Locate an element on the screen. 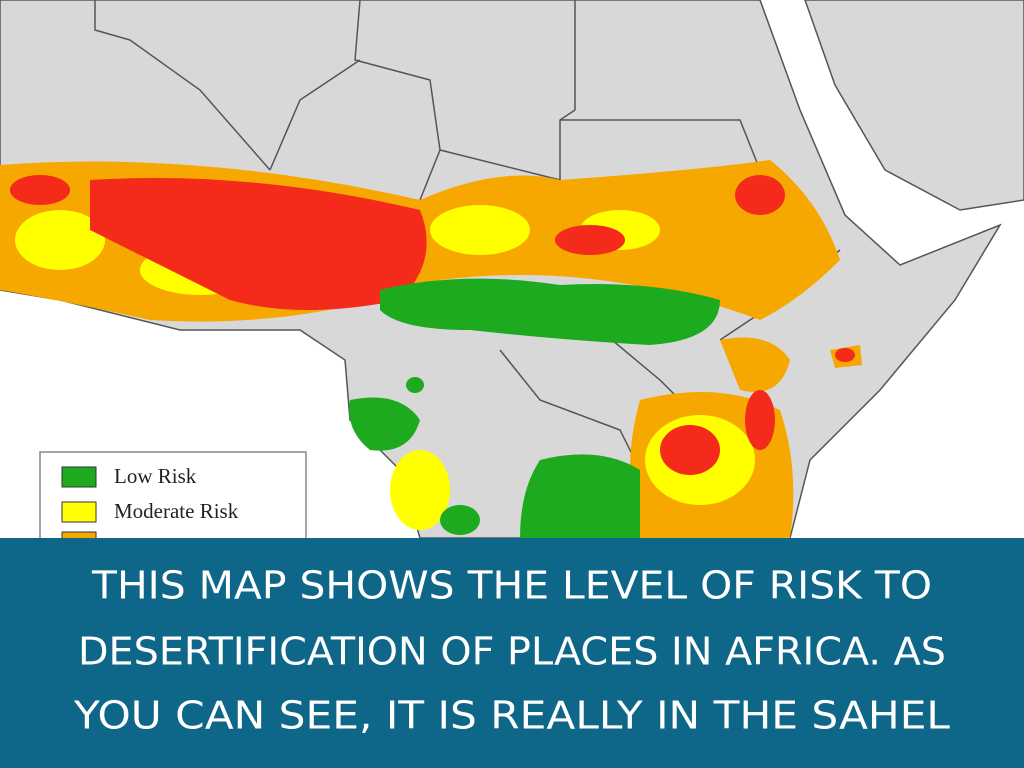  arabia is located at coordinates (914, 105).